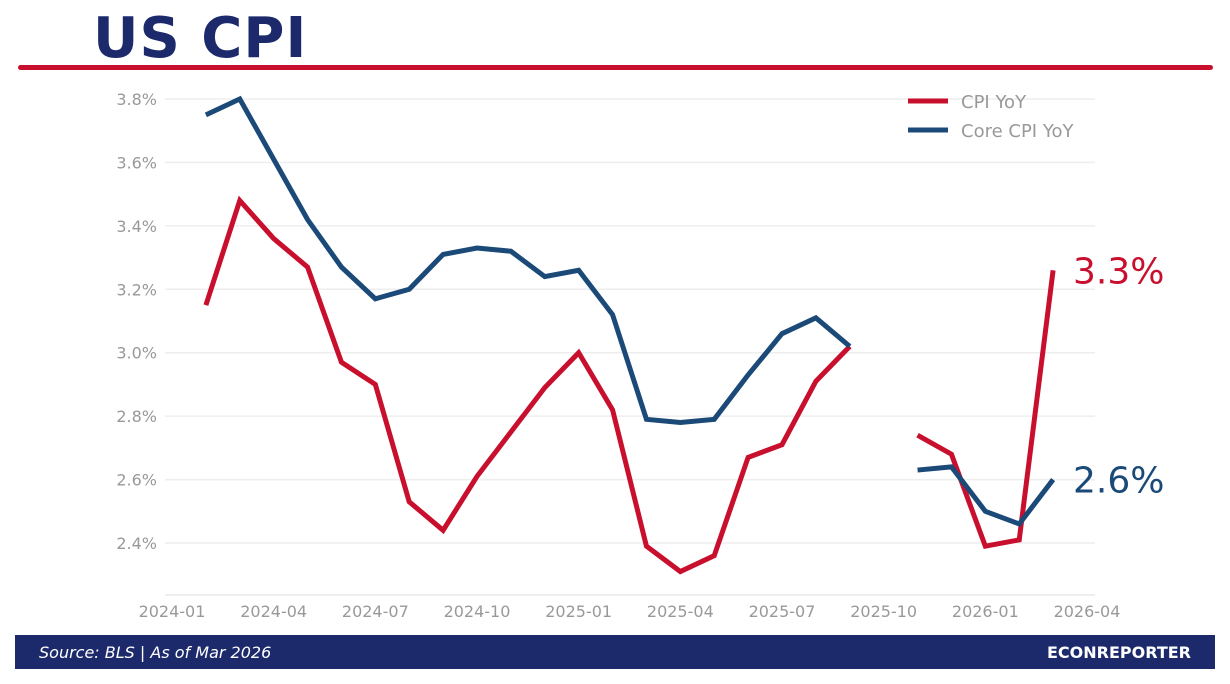  I want to click on page-title: US CPI, so click(200, 38).